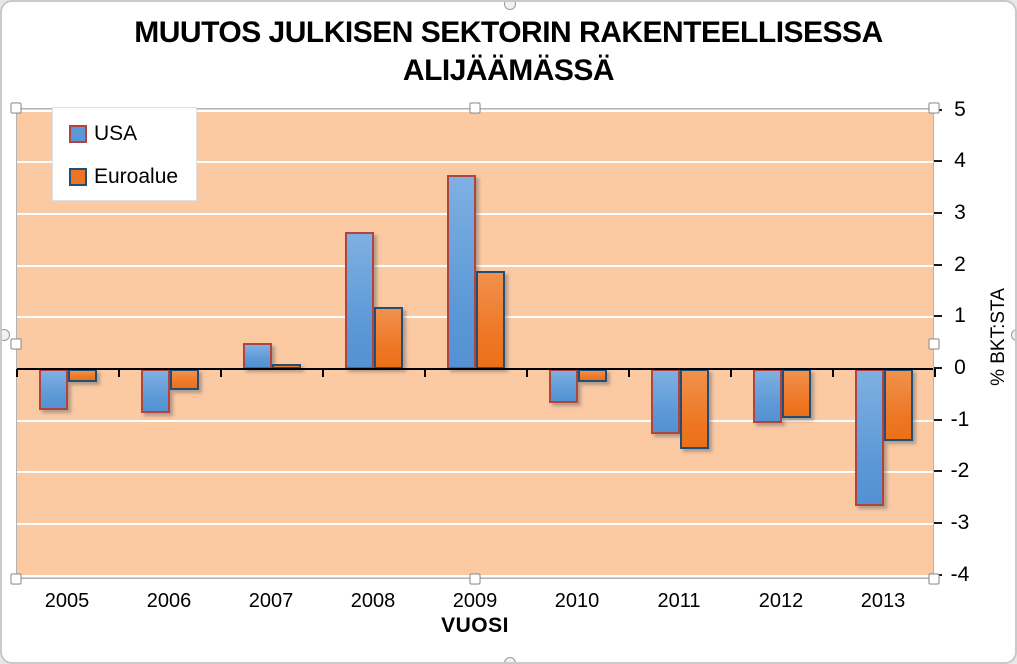 The height and width of the screenshot is (664, 1017). What do you see at coordinates (388, 337) in the screenshot?
I see `bar-euroalue-2008` at bounding box center [388, 337].